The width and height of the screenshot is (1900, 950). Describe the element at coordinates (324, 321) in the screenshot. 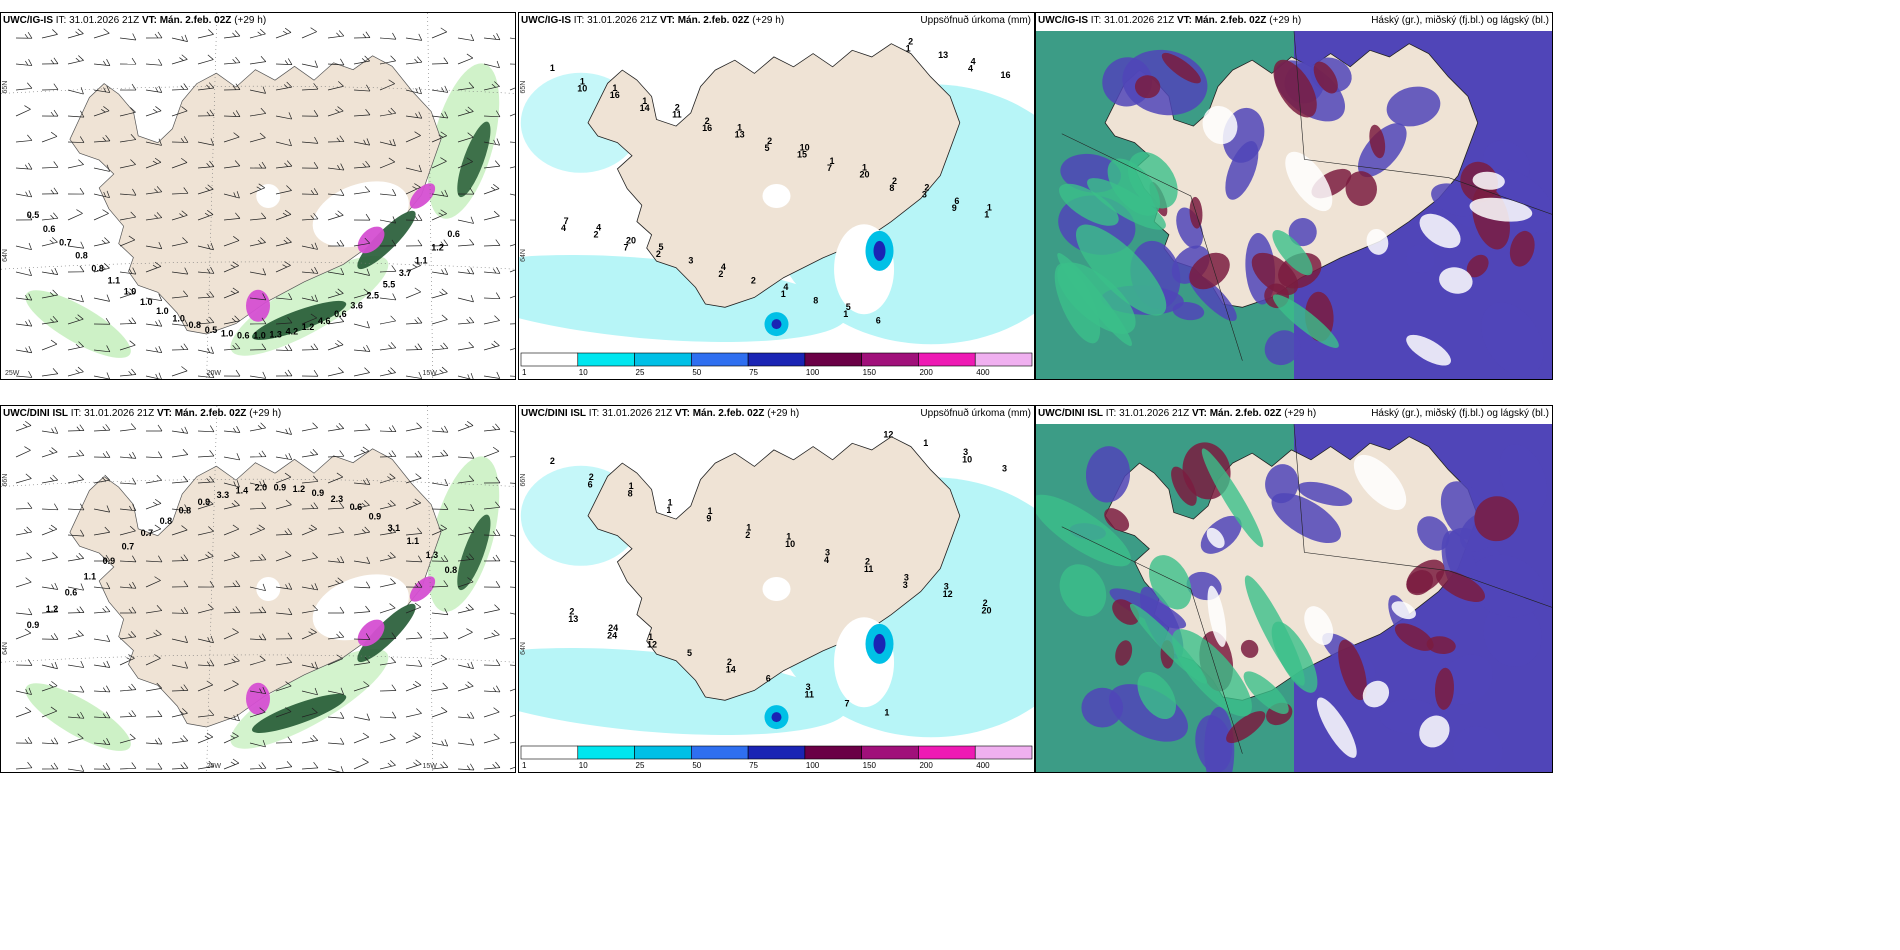

I see `value-label: 4.6` at that location.